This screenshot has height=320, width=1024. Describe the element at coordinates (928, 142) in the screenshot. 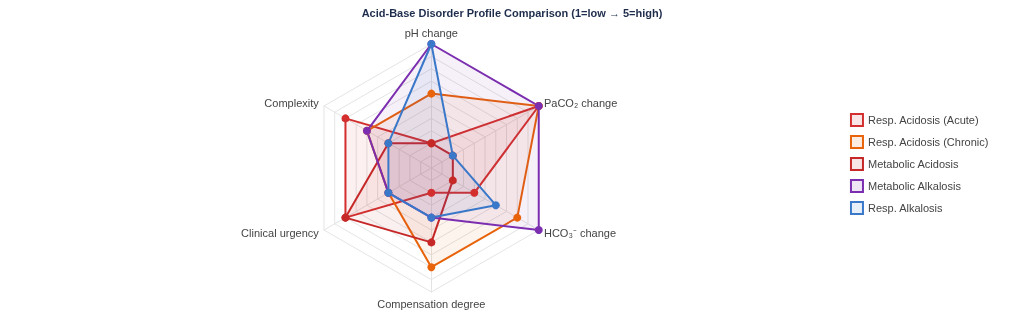

I see `legend-label: Resp. Acidosis (Chronic)` at that location.